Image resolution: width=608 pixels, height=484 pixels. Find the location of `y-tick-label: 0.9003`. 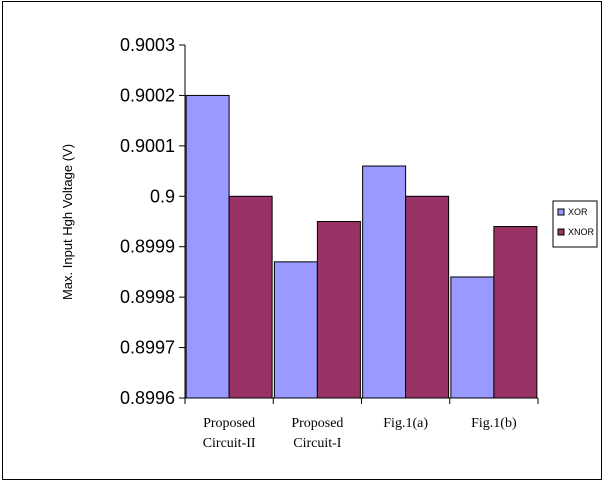

y-tick-label: 0.9003 is located at coordinates (147, 45).